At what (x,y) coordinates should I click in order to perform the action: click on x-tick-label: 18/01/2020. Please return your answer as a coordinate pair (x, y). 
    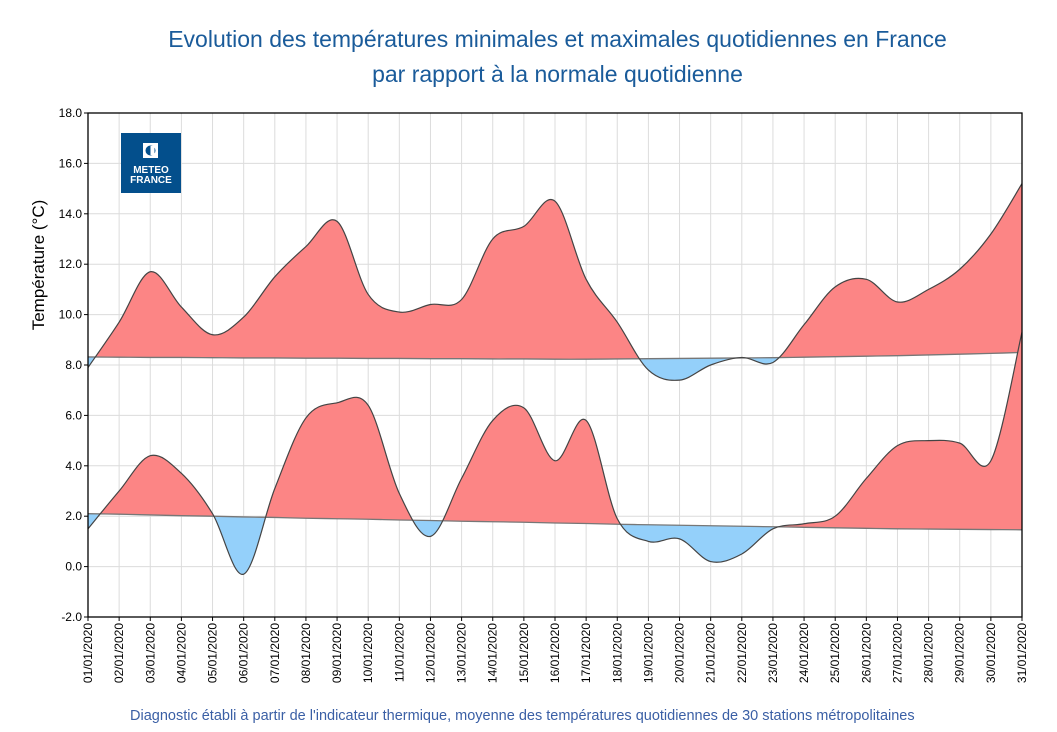
    Looking at the image, I should click on (617, 653).